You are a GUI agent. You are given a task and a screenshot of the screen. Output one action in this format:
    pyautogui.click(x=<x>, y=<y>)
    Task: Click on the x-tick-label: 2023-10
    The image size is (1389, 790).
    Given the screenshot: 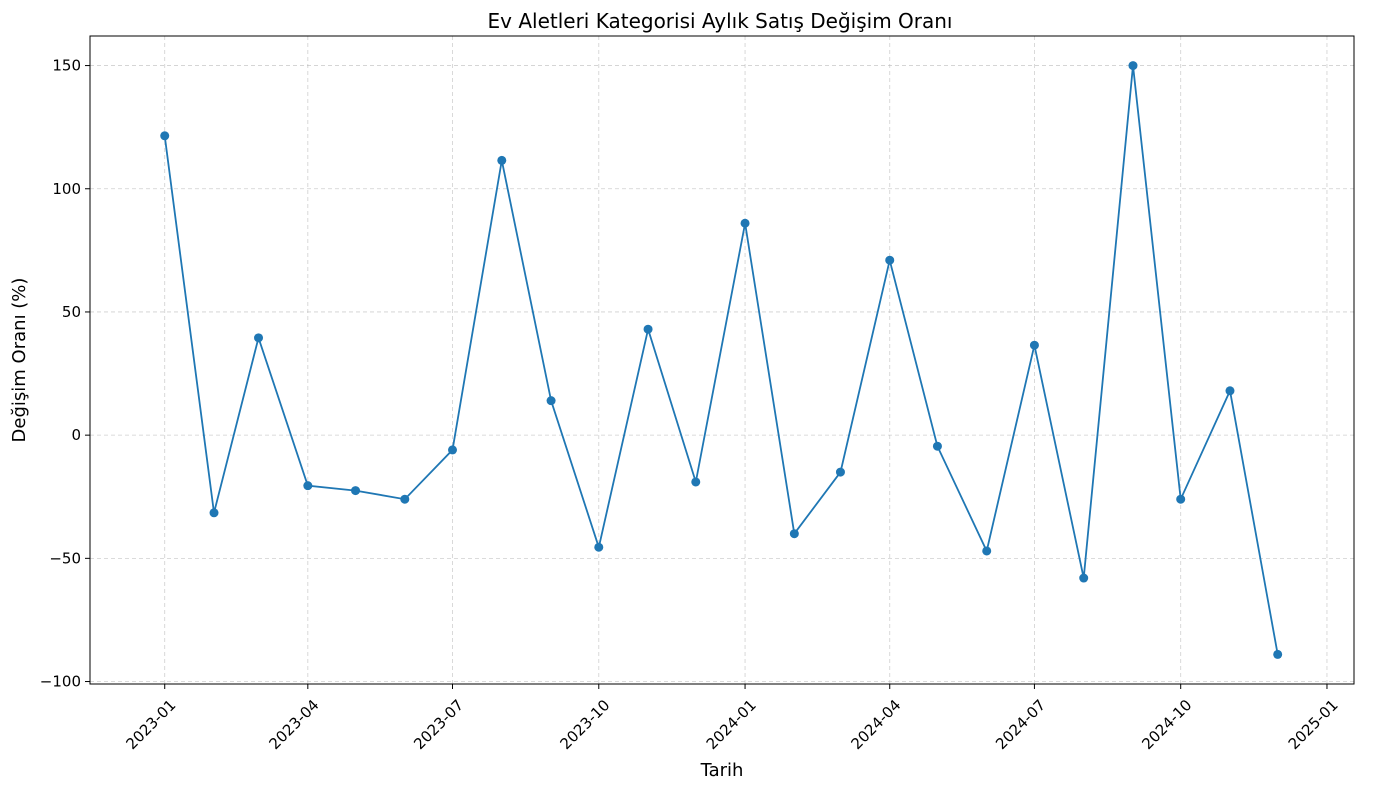 What is the action you would take?
    pyautogui.click(x=584, y=724)
    